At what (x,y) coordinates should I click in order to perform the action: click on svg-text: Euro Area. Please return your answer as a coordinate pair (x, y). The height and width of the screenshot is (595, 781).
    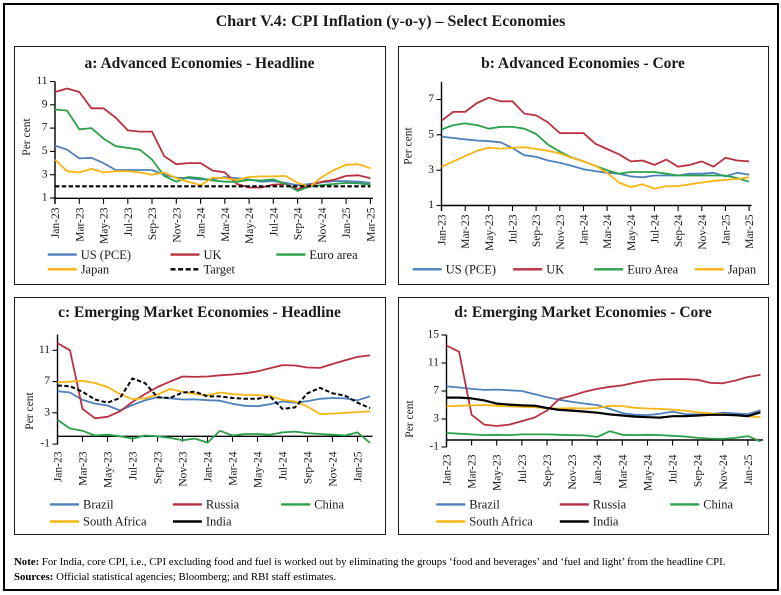
    Looking at the image, I should click on (652, 270).